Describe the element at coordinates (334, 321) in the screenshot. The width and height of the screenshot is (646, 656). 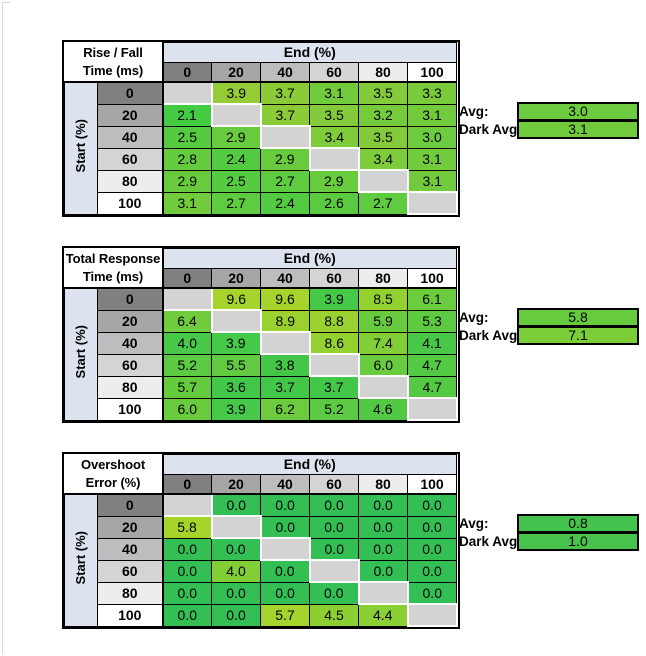
I see `value-cell: 8.8` at that location.